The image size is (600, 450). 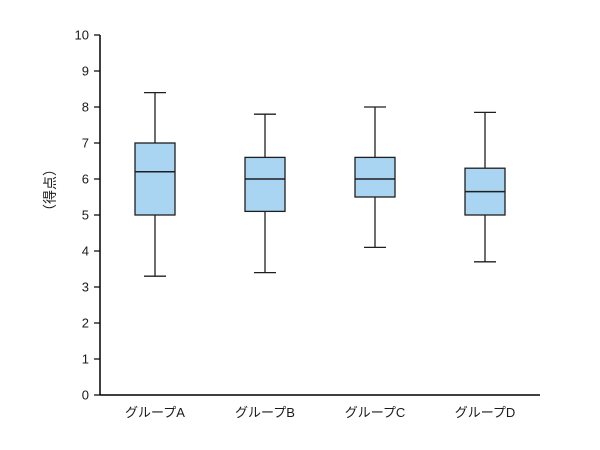 I want to click on x-category-label: グループD, so click(x=485, y=412).